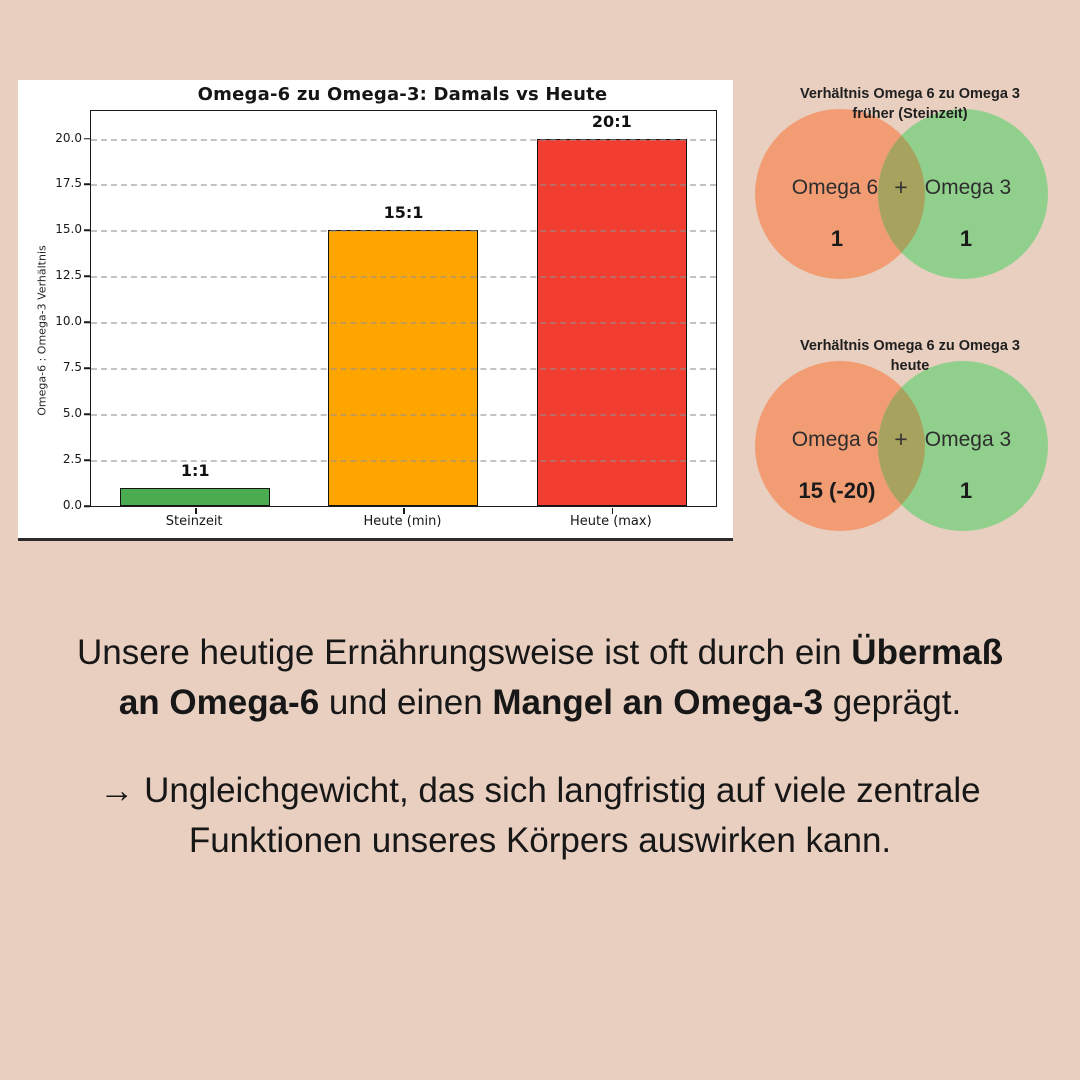 This screenshot has height=1080, width=1080. I want to click on bar-value-label: 1:1, so click(195, 470).